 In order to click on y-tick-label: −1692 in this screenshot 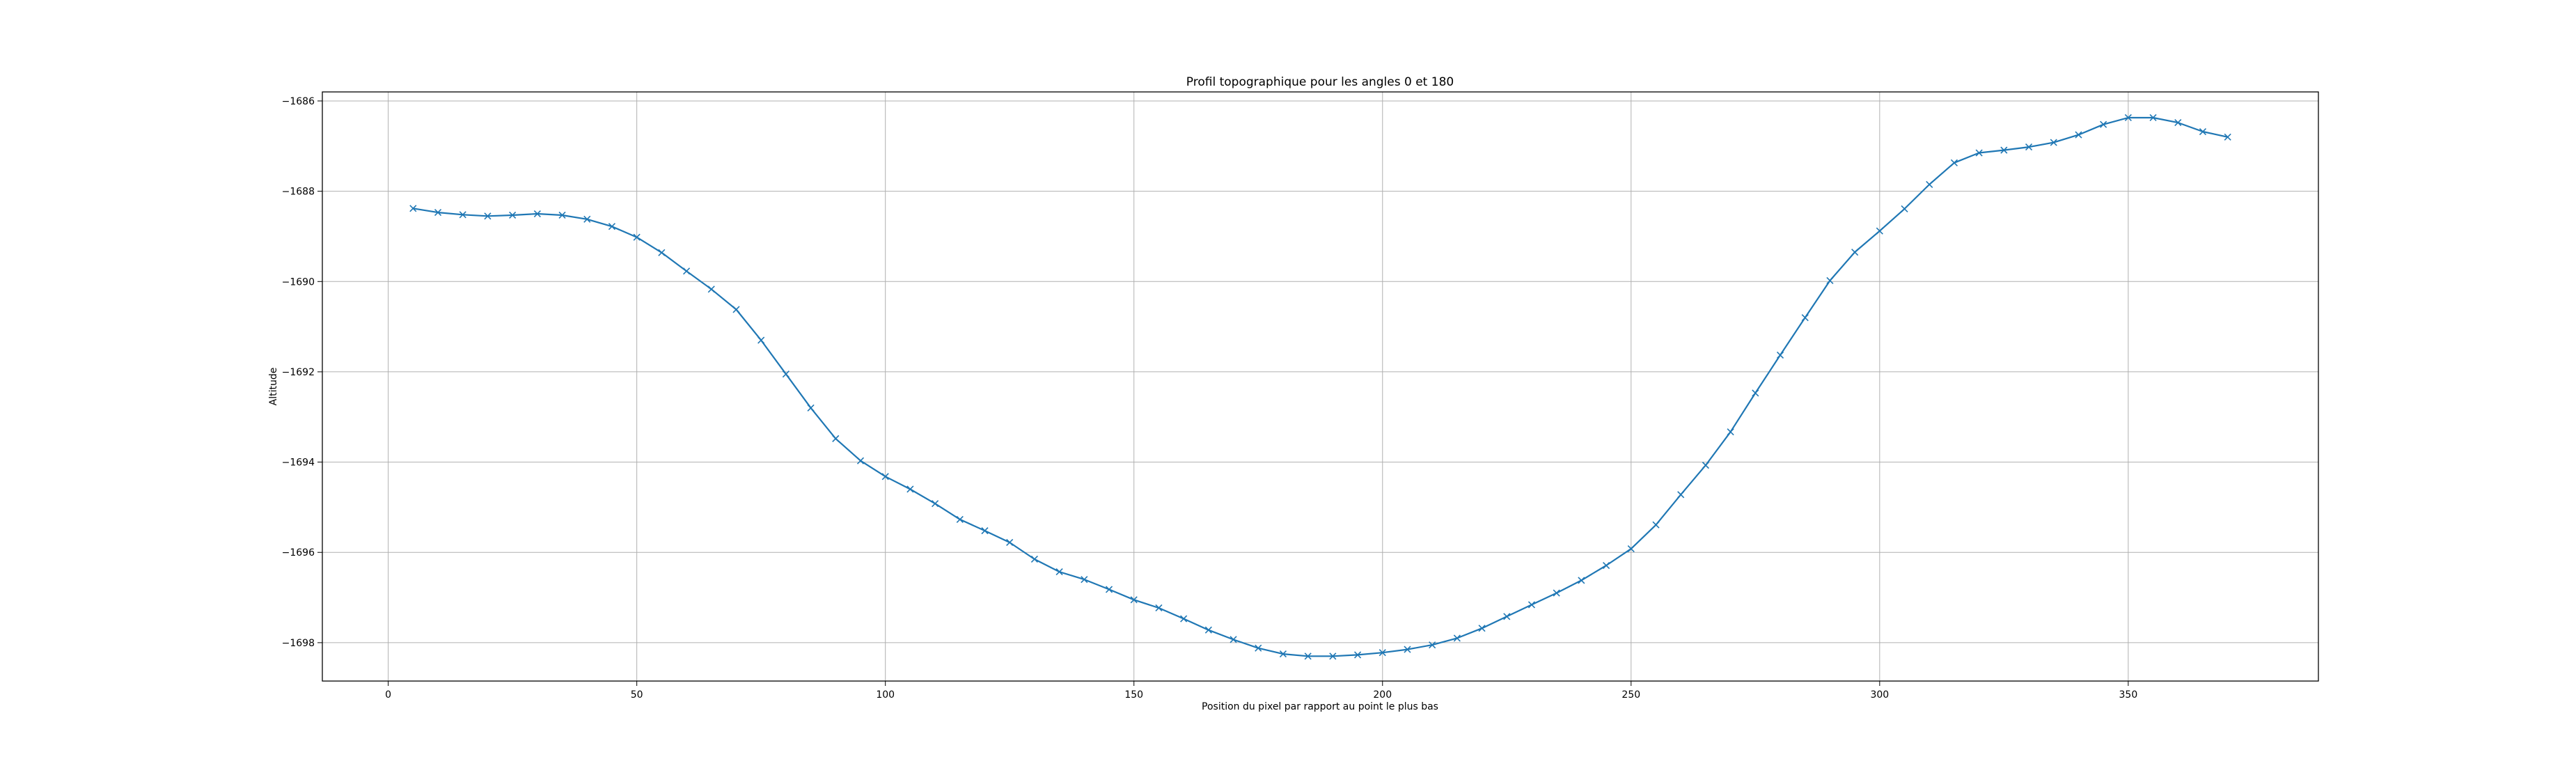, I will do `click(298, 373)`.